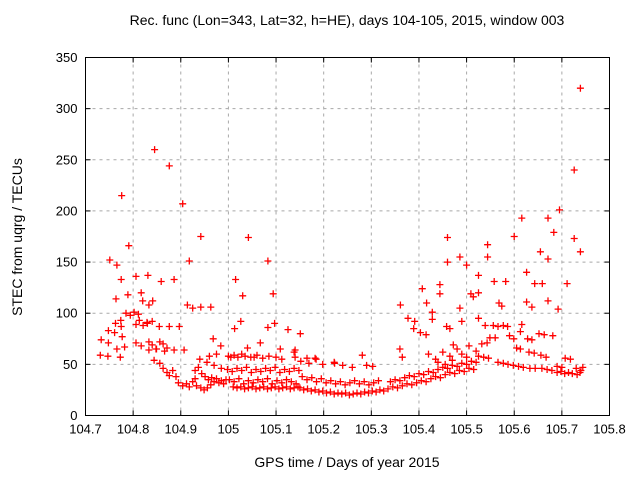 This screenshot has width=640, height=480. What do you see at coordinates (609, 429) in the screenshot?
I see `svg-text: 105.8` at bounding box center [609, 429].